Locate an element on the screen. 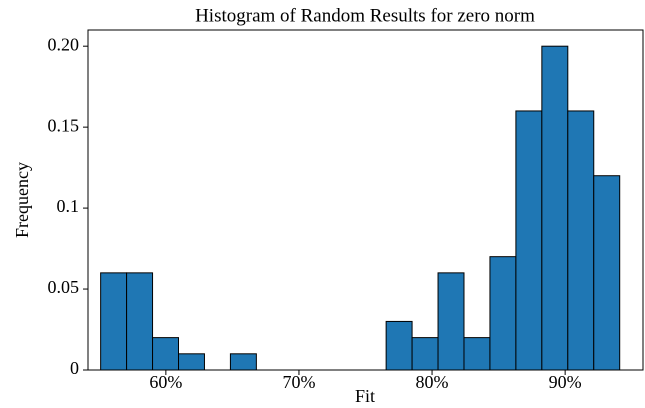 The height and width of the screenshot is (408, 645). x-axis-label: Fit is located at coordinates (365, 396).